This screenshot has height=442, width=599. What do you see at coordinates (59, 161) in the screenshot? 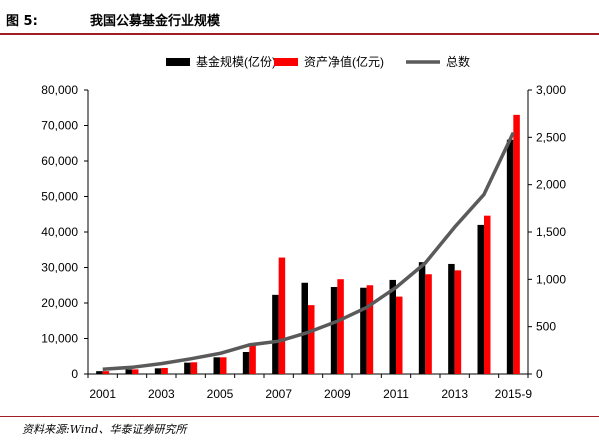
I see `left-tick-label: 60,000` at bounding box center [59, 161].